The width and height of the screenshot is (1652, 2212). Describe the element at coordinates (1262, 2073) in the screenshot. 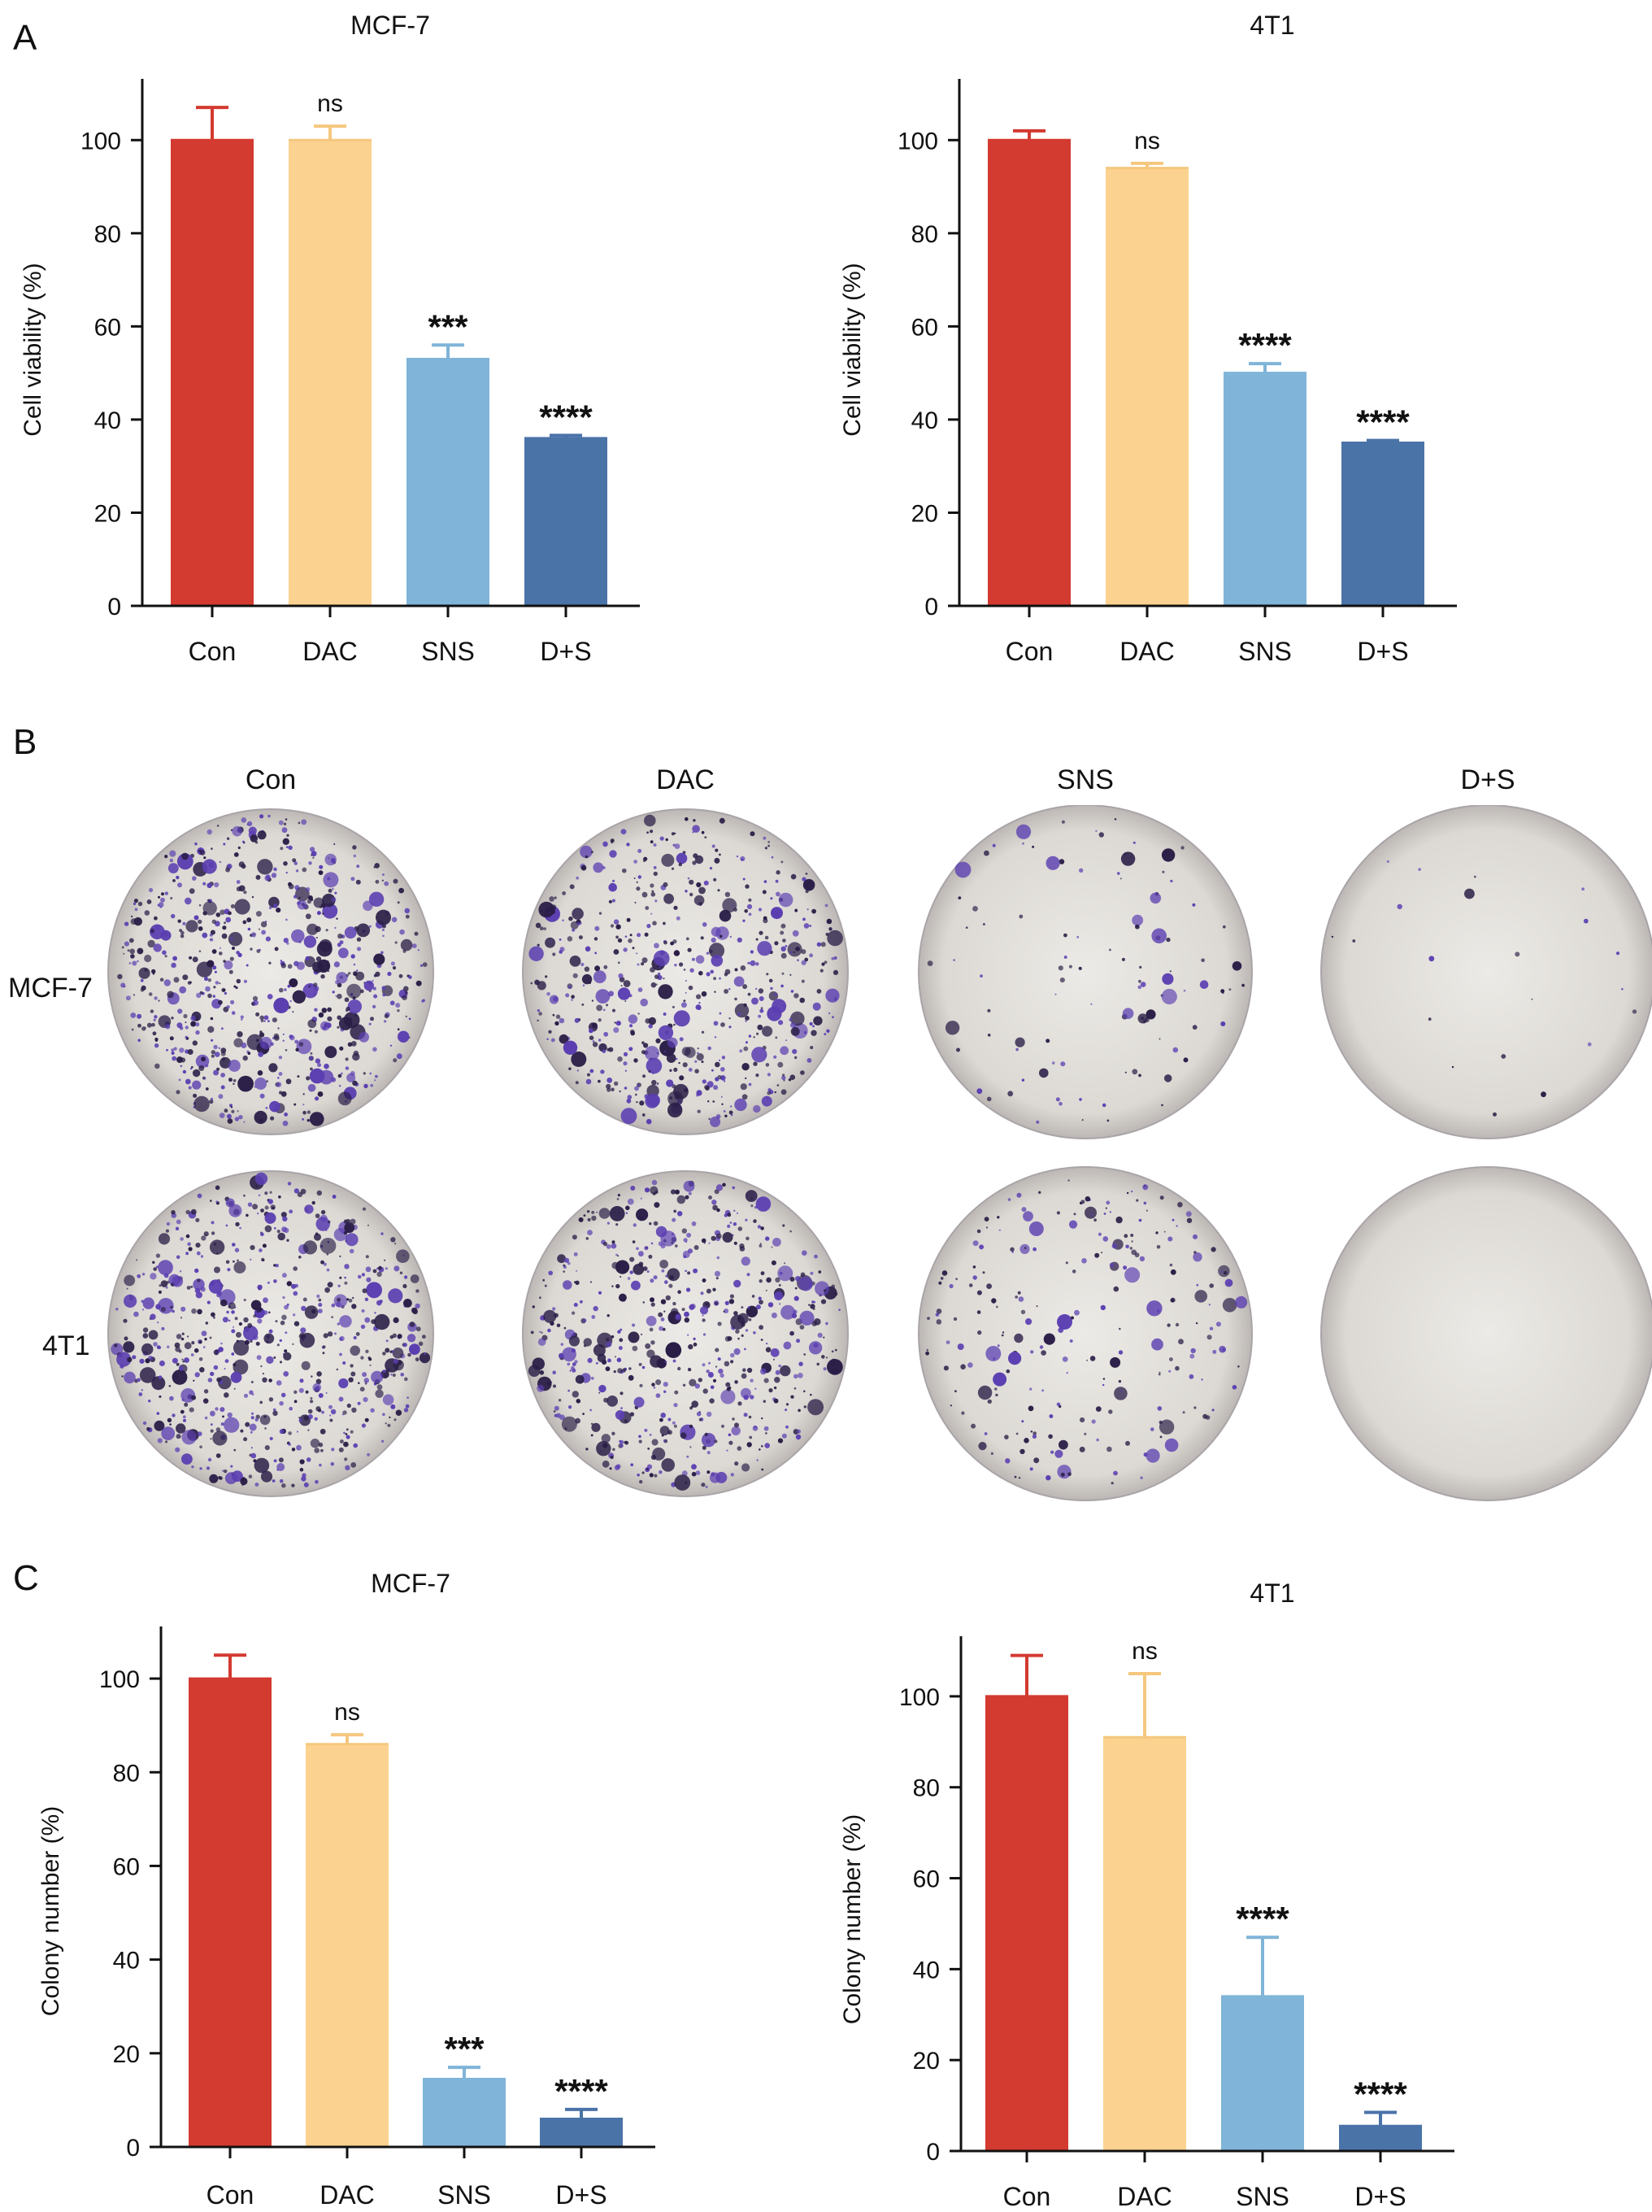

I see `bar-sns` at that location.